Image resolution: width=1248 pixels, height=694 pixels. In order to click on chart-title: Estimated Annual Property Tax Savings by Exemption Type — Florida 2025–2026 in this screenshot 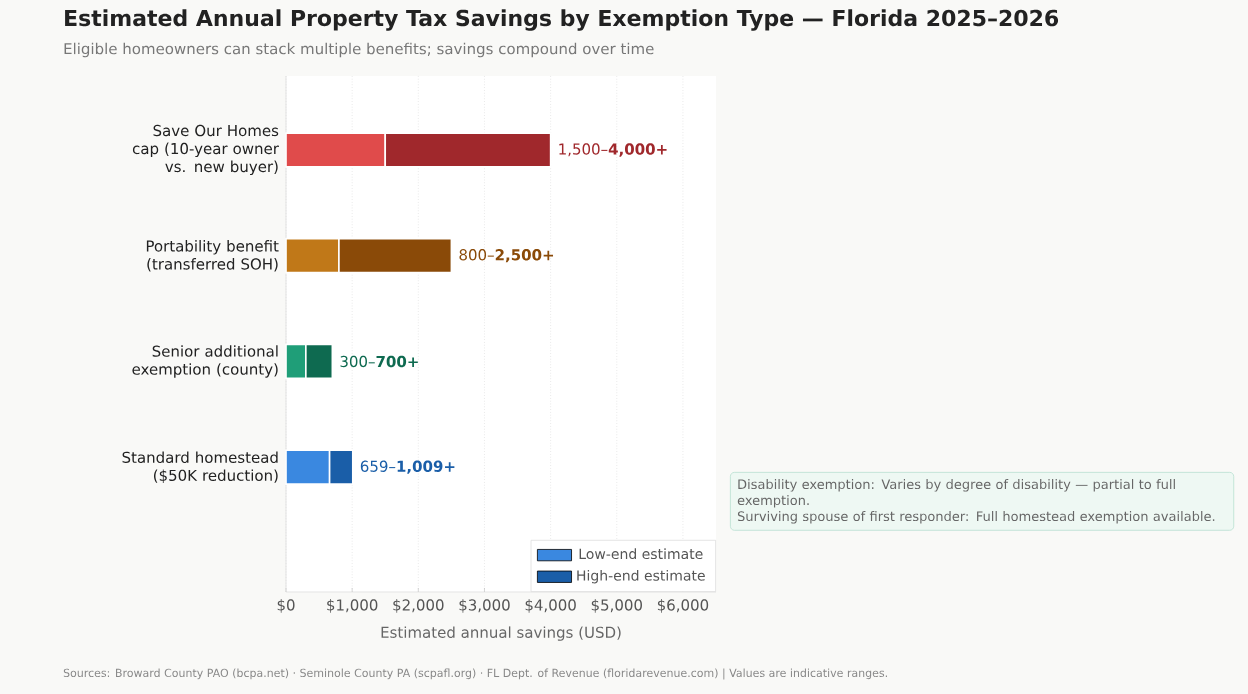, I will do `click(562, 20)`.